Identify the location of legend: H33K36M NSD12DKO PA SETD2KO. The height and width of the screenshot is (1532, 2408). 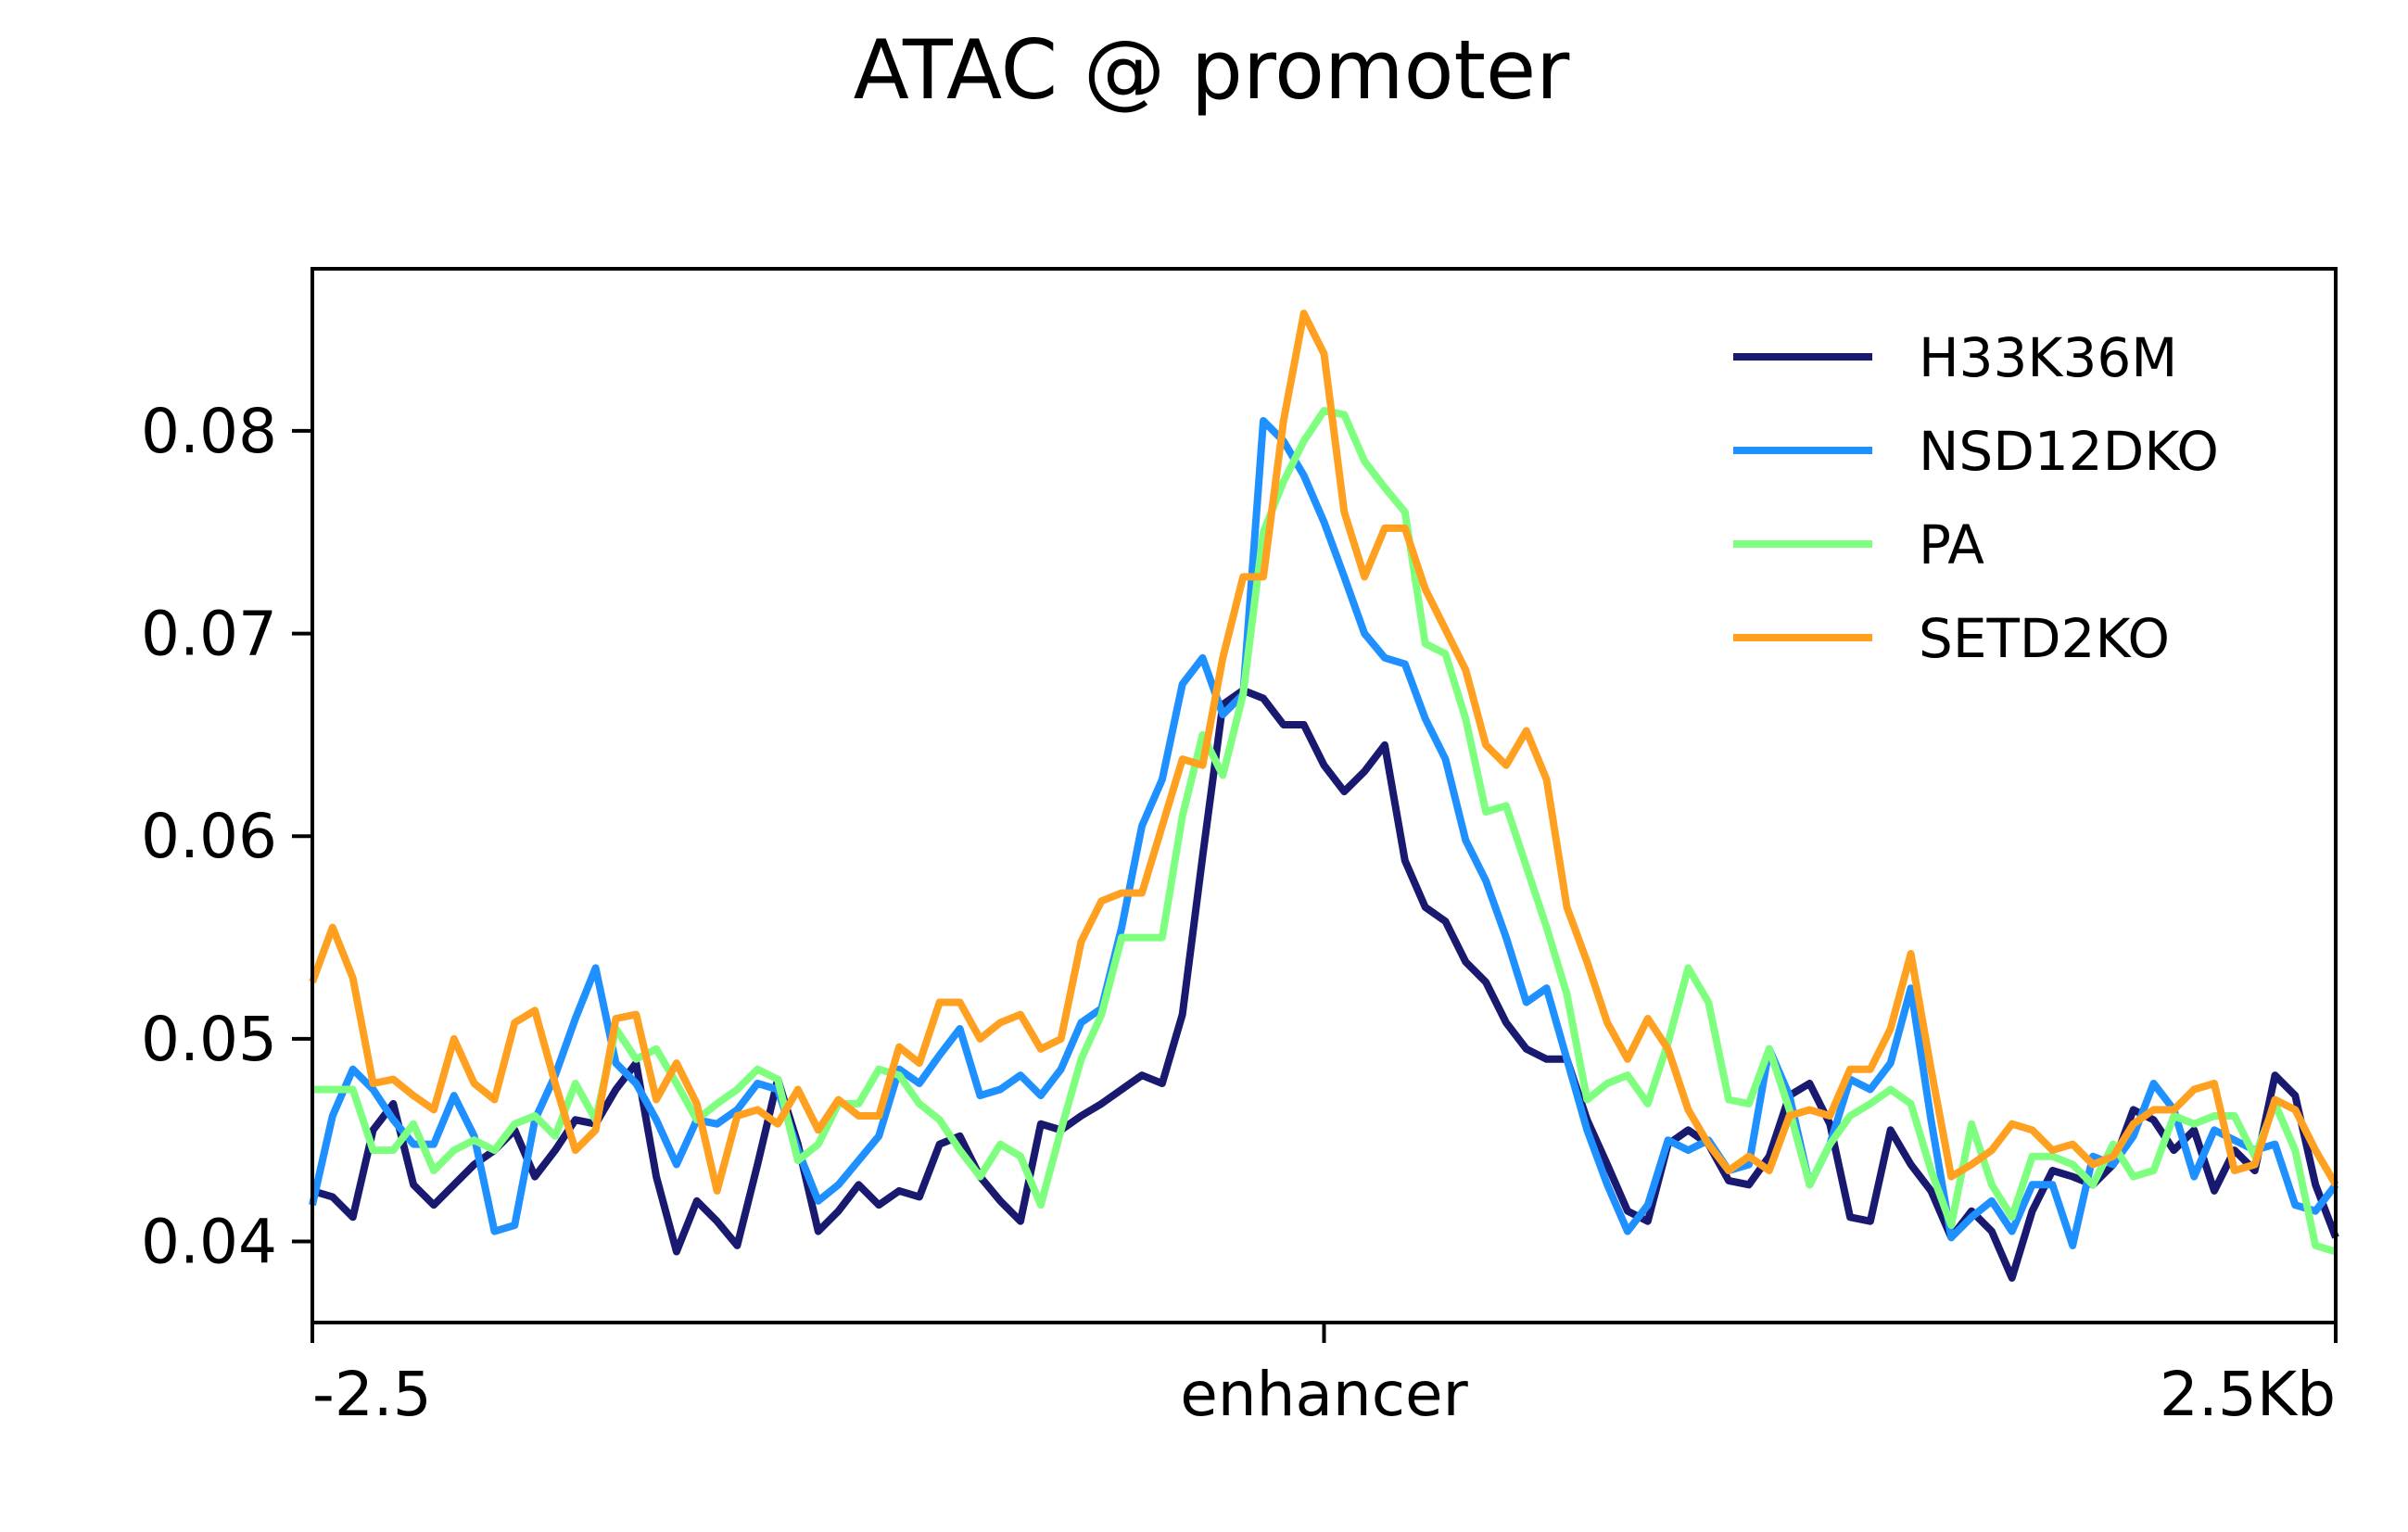
(1976, 498).